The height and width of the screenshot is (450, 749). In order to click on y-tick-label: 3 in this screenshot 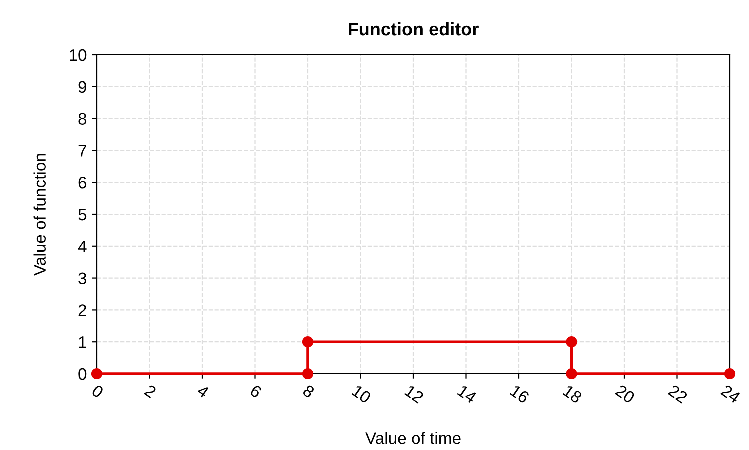, I will do `click(82, 278)`.